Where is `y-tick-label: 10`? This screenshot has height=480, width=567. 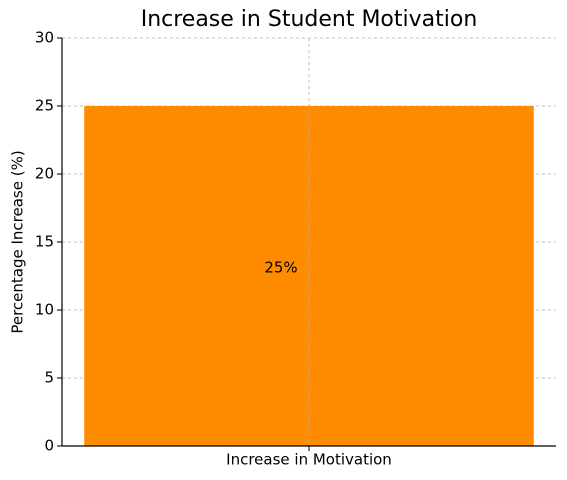 y-tick-label: 10 is located at coordinates (44, 310).